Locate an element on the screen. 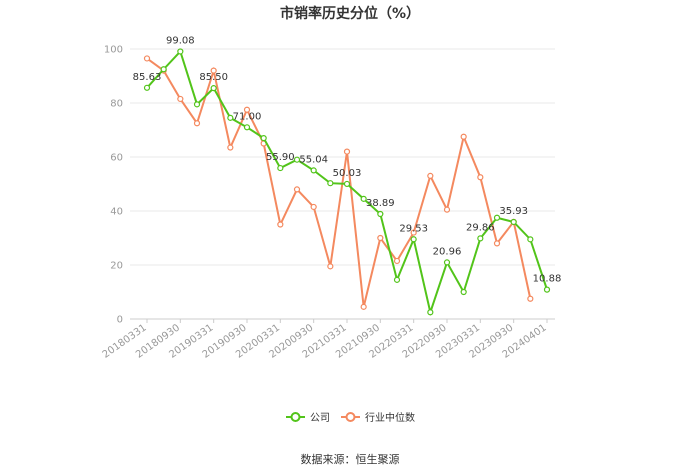 Image resolution: width=700 pixels, height=473 pixels. legend: 公司 行业中位数 is located at coordinates (350, 417).